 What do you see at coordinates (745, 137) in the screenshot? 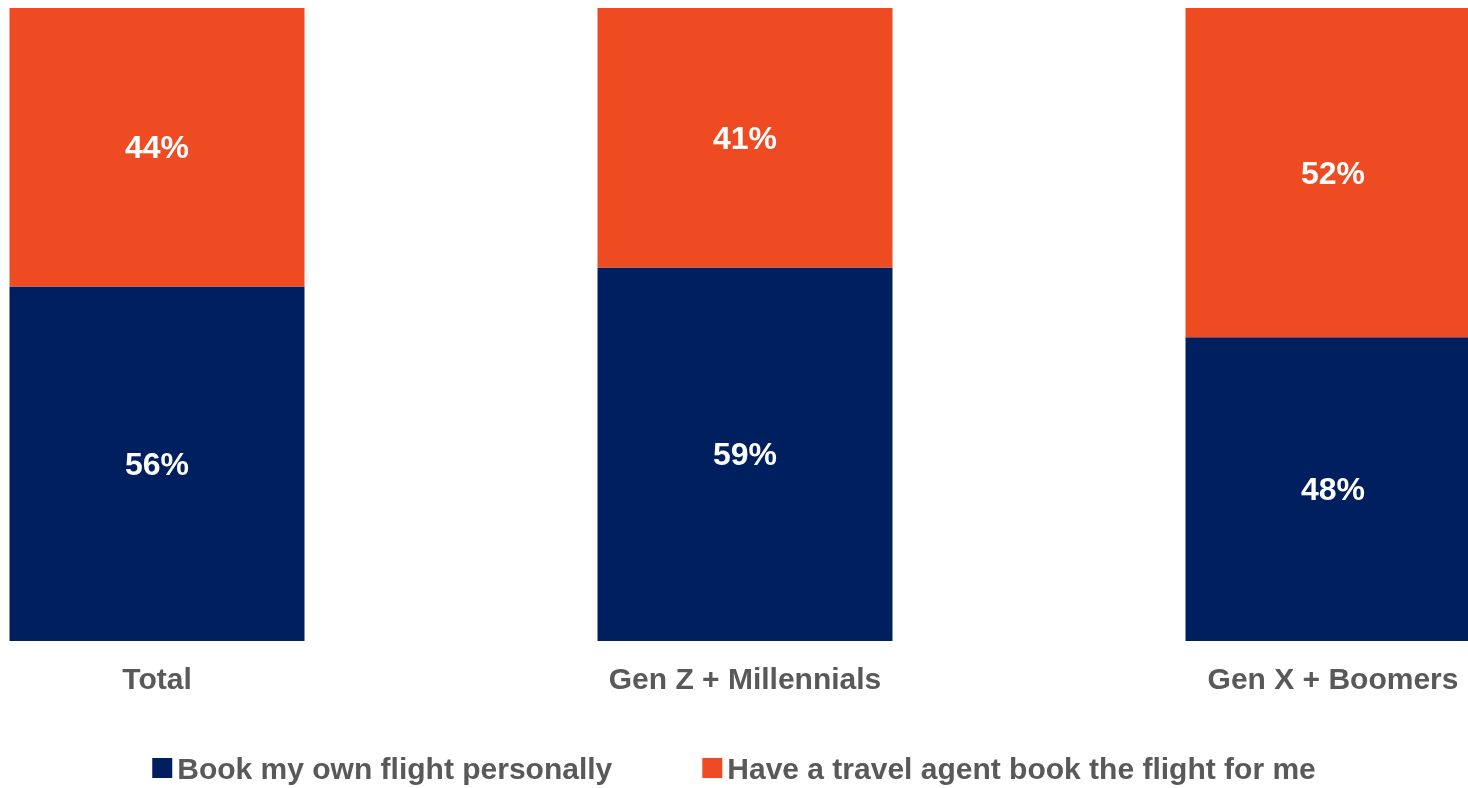
I see `data-label: 41%` at bounding box center [745, 137].